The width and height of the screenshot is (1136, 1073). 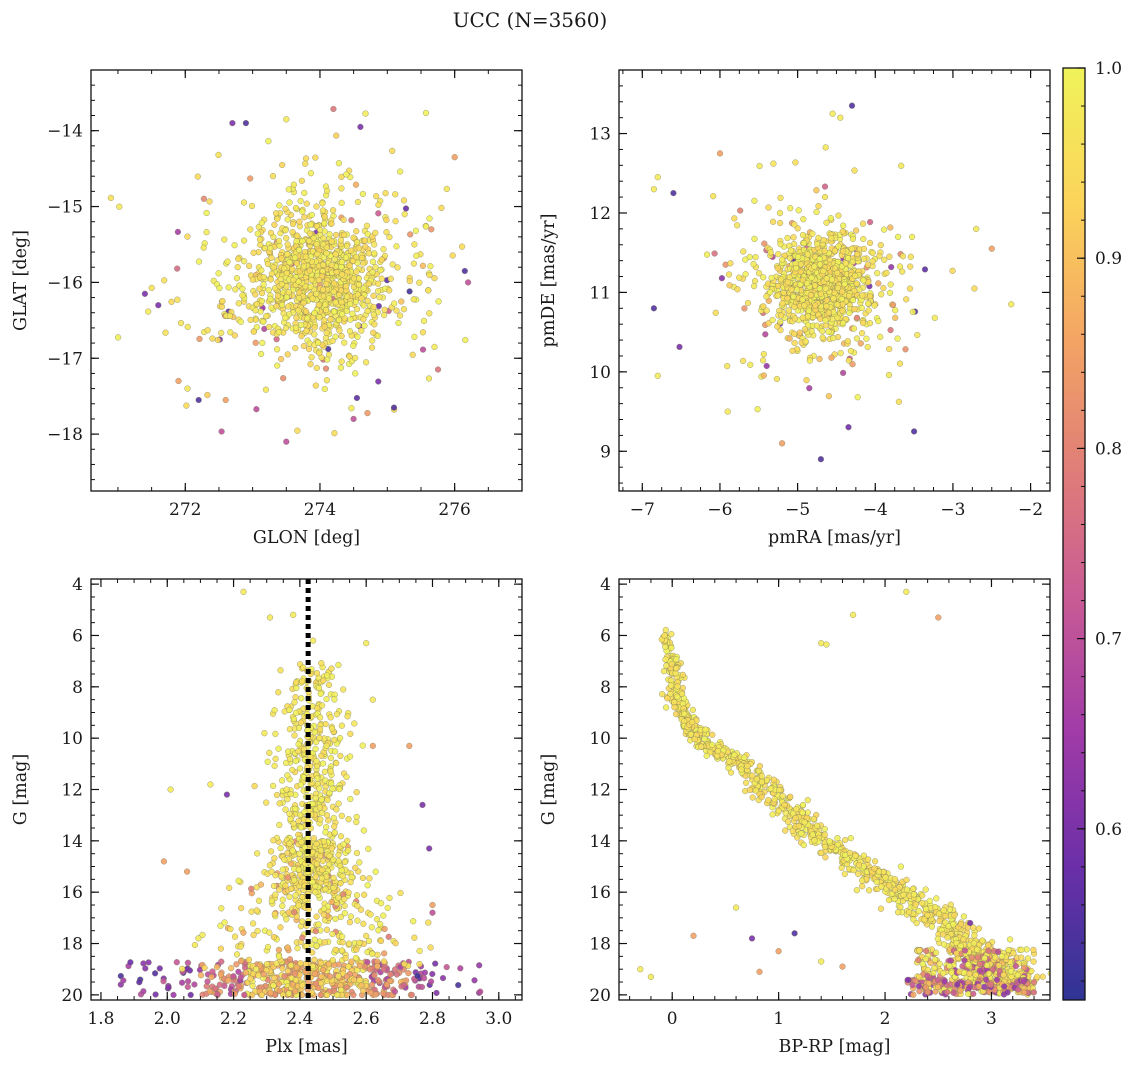 What do you see at coordinates (72, 996) in the screenshot?
I see `y-tick-label: 20` at bounding box center [72, 996].